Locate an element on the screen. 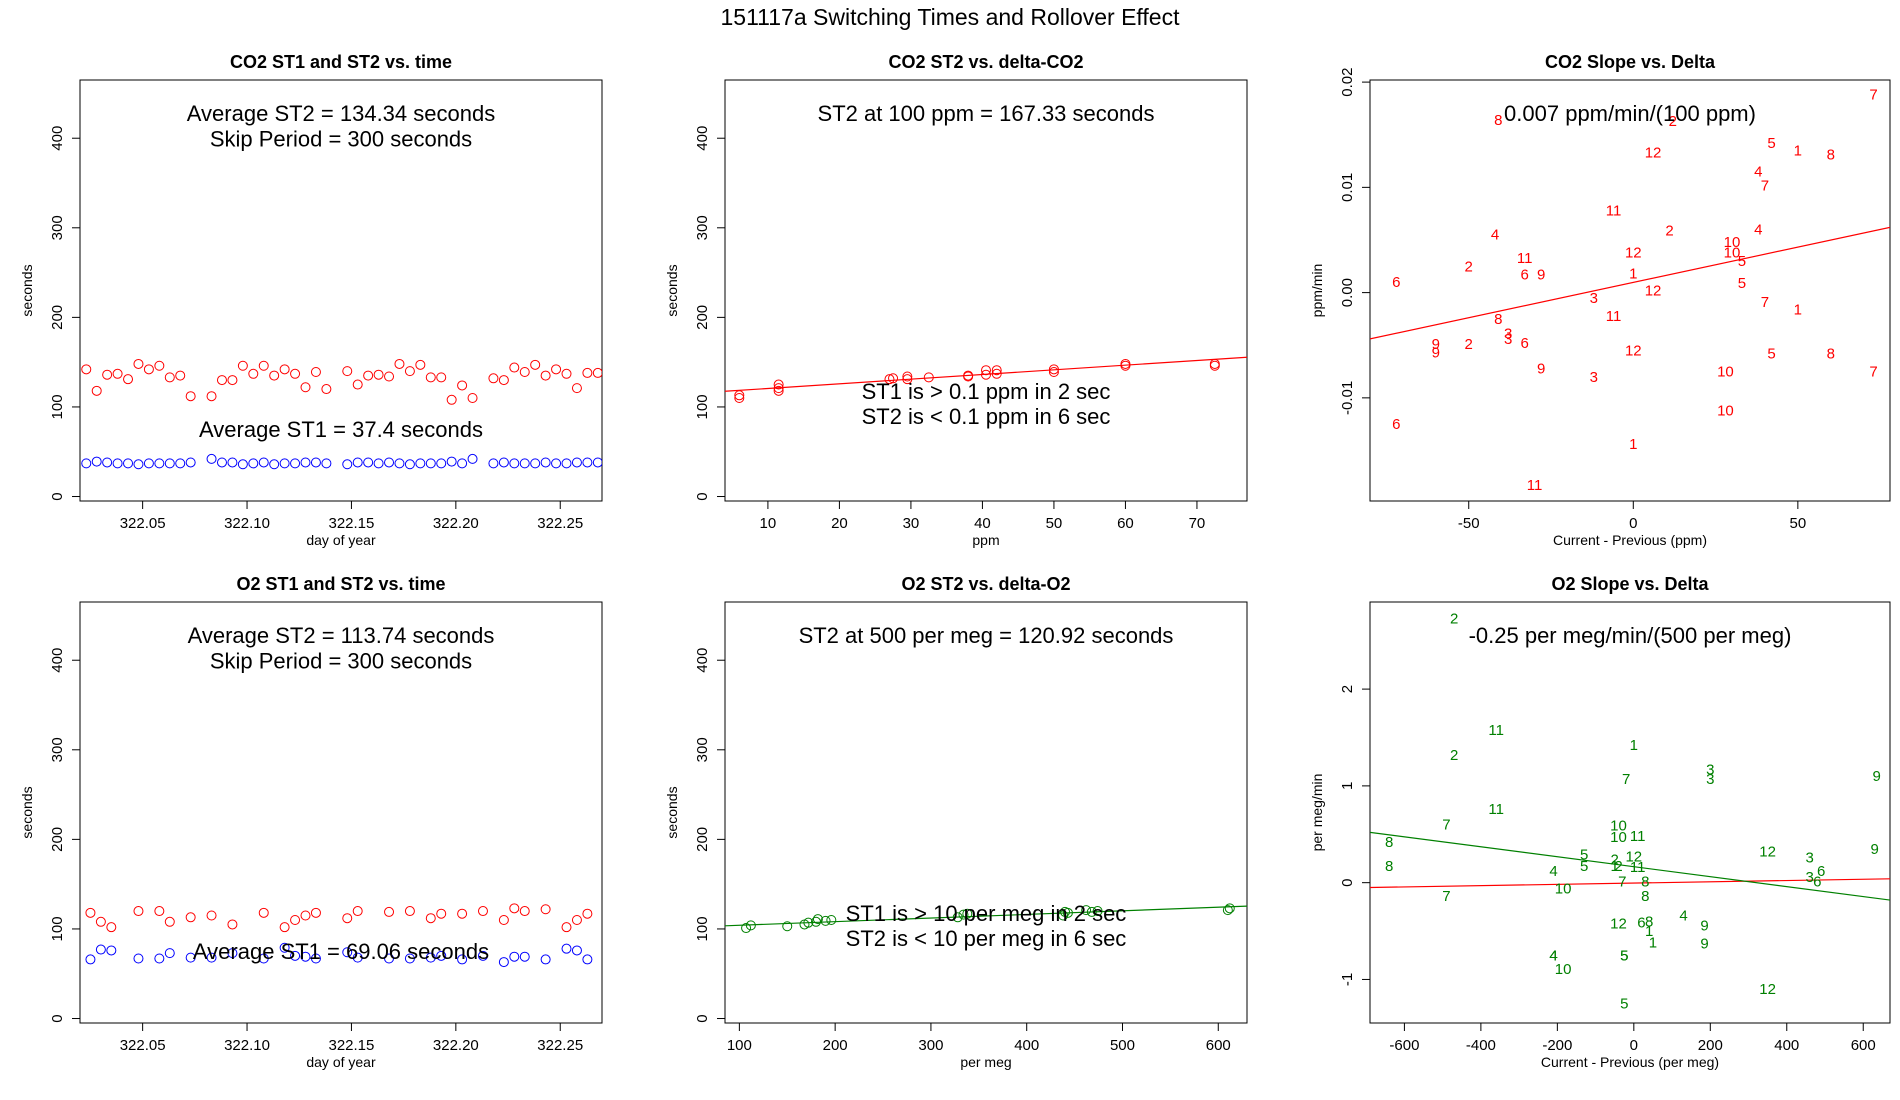 The image size is (1900, 1100). chart-title: O2 ST2 vs. delta-O2 is located at coordinates (985, 584).